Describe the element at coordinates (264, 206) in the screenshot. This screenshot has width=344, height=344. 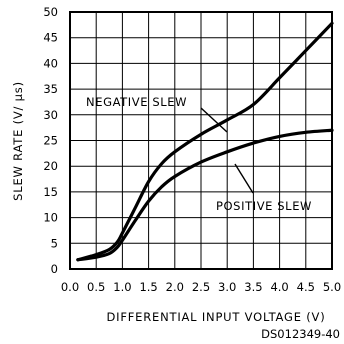
I see `positive-slew-label: POSITIVE SLEW` at that location.